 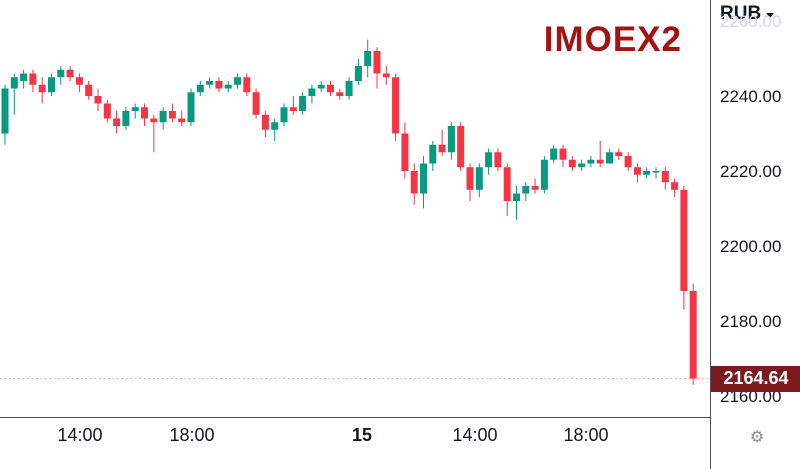 What do you see at coordinates (751, 171) in the screenshot?
I see `price-axis-label: 2220.00` at bounding box center [751, 171].